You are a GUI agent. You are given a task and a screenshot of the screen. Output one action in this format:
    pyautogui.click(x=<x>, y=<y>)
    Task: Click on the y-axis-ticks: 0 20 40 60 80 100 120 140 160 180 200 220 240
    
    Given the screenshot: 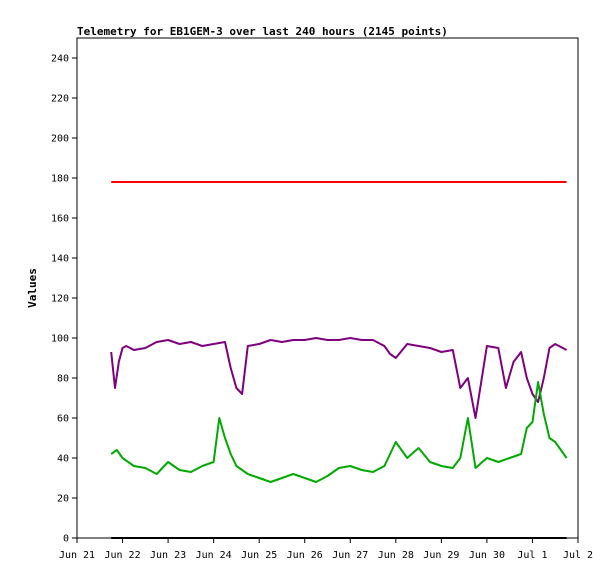 What is the action you would take?
    pyautogui.click(x=64, y=299)
    